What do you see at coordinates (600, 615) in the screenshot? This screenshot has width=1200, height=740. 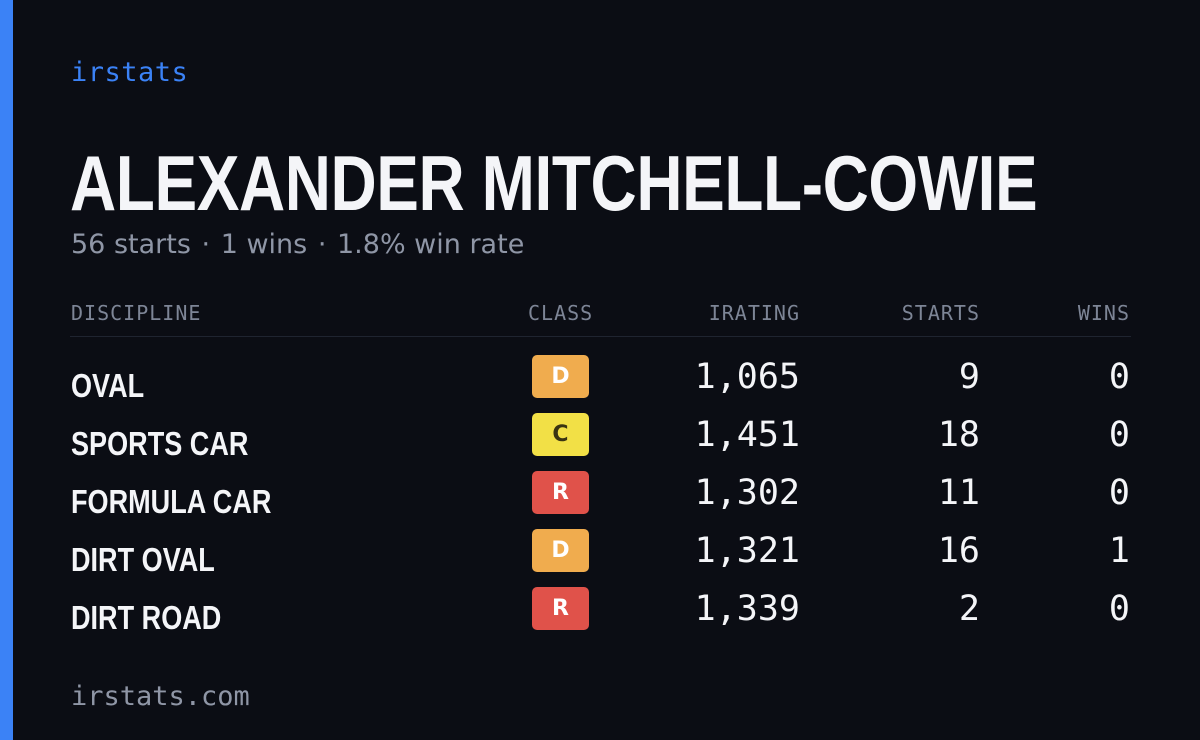 I see `table-row: DIRT ROAD R 1,339 2 0` at bounding box center [600, 615].